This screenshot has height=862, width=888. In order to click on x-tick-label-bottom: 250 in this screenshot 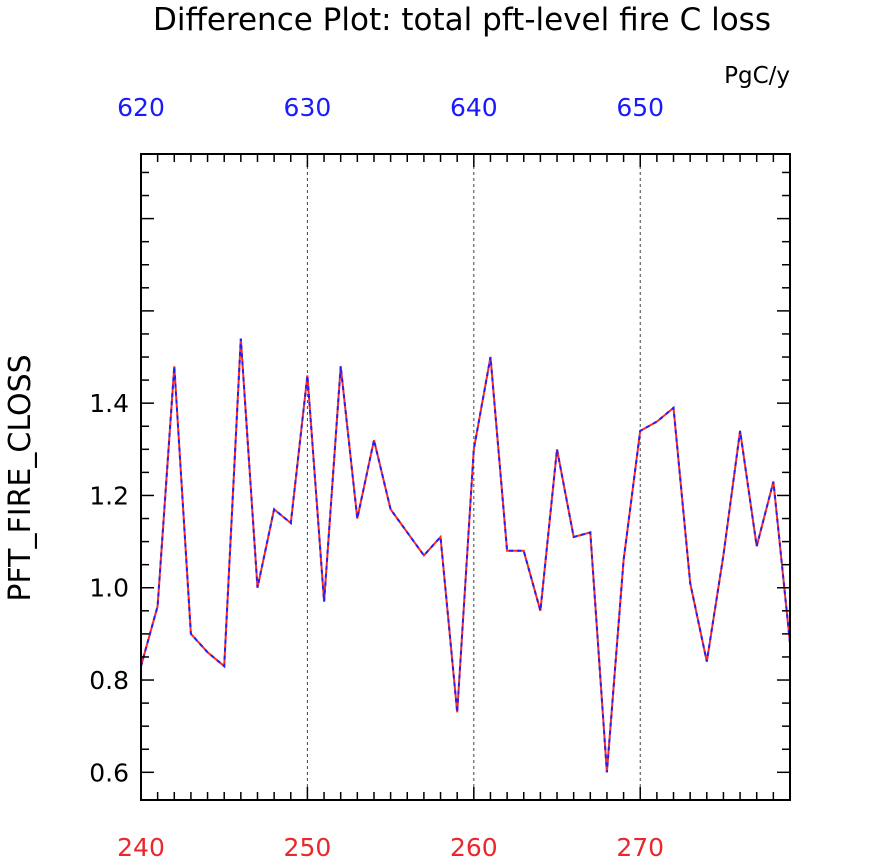, I will do `click(308, 847)`.